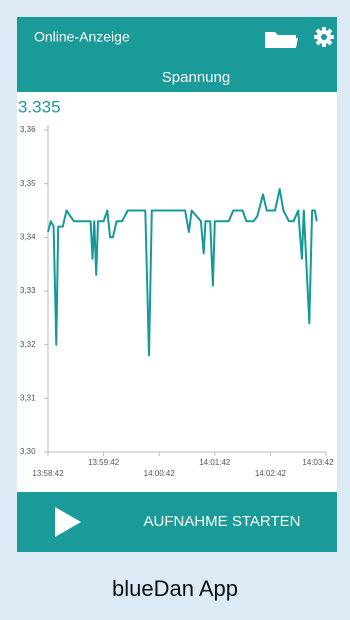 Image resolution: width=350 pixels, height=620 pixels. What do you see at coordinates (324, 37) in the screenshot?
I see `settings-icon` at bounding box center [324, 37].